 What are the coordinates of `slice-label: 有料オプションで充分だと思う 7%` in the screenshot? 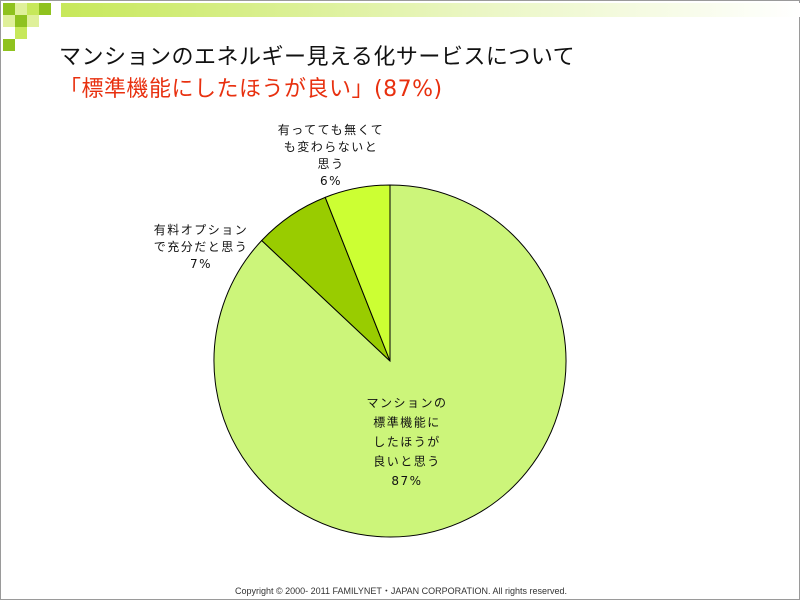 It's located at (201, 247).